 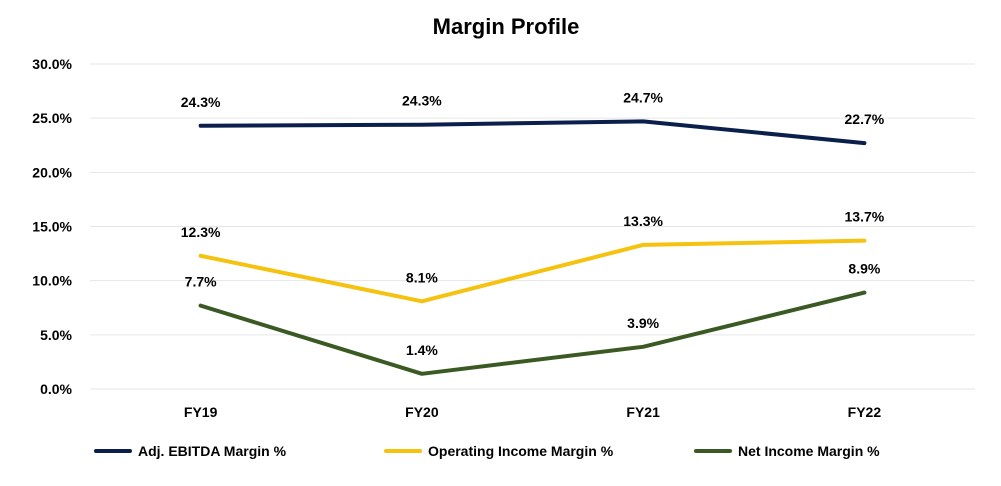 What do you see at coordinates (521, 451) in the screenshot?
I see `legend-label: Operating Income Margin %` at bounding box center [521, 451].